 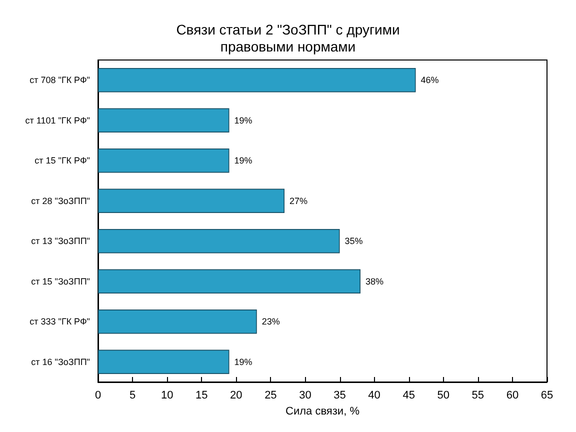 I want to click on y-tick-label: ст 1101 "ГК РФ", so click(x=57, y=120).